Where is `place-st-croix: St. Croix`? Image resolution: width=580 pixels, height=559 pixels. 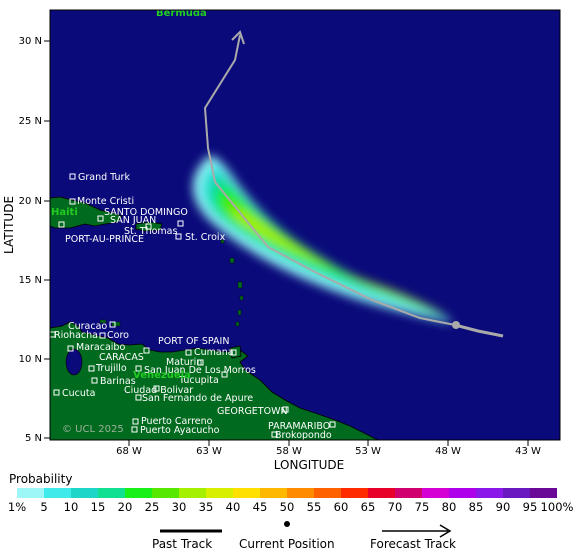 place-st-croix: St. Croix is located at coordinates (205, 237).